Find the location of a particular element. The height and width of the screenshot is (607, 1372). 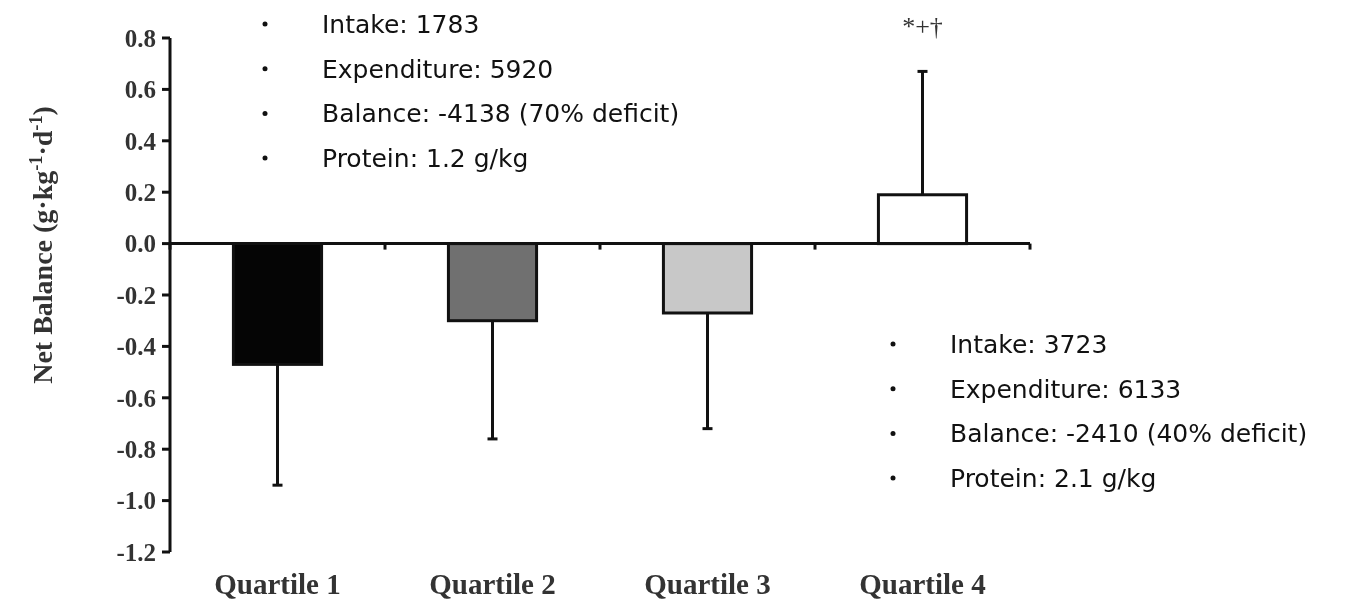

annotation: Balance: -4138 (70% deficit) is located at coordinates (501, 114).